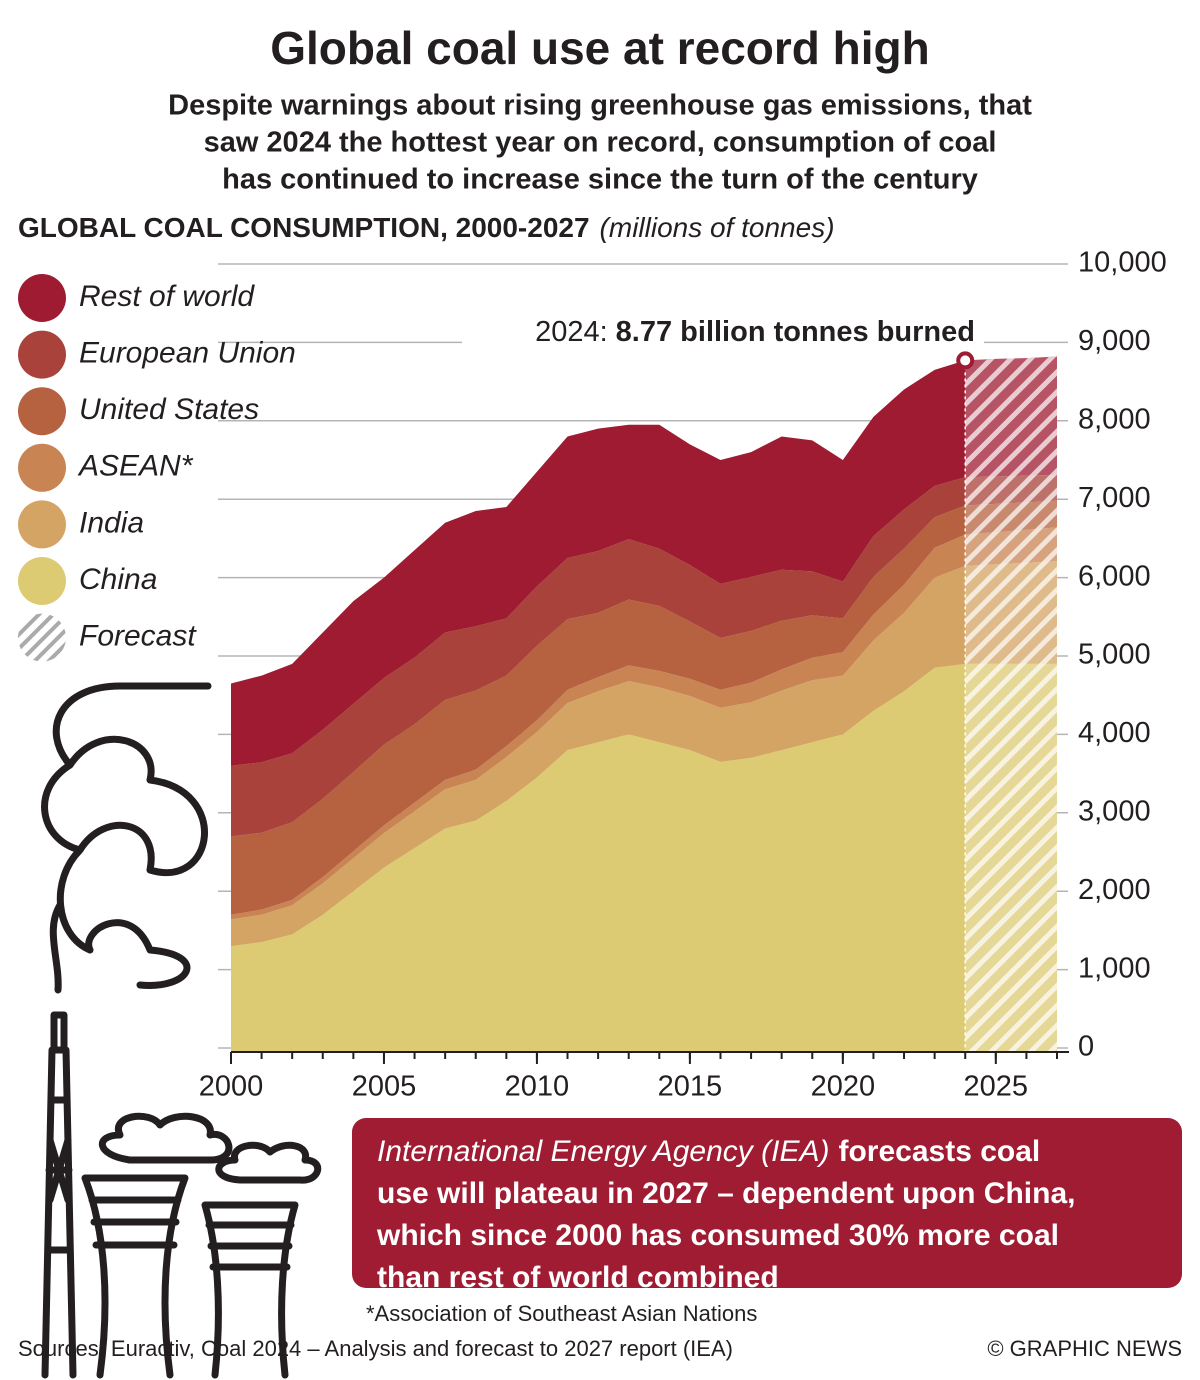 This screenshot has height=1380, width=1200. I want to click on legend-label: China, so click(118, 579).